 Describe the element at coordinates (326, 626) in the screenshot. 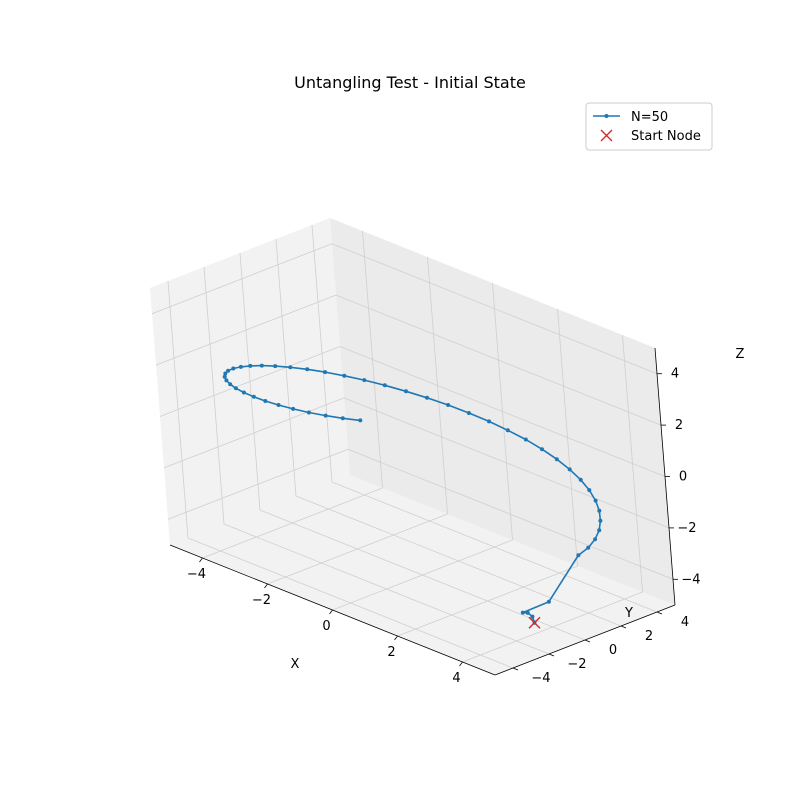

I see `x-tick-label: 0` at that location.